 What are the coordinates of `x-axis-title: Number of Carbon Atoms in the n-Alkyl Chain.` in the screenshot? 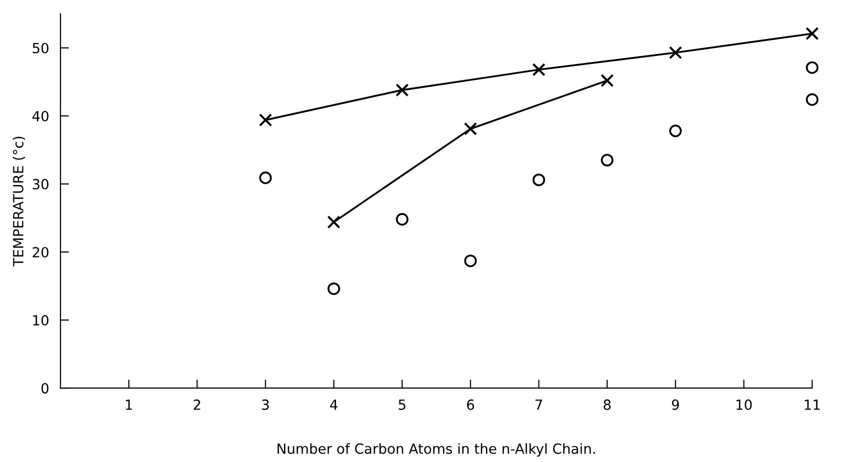 It's located at (436, 450).